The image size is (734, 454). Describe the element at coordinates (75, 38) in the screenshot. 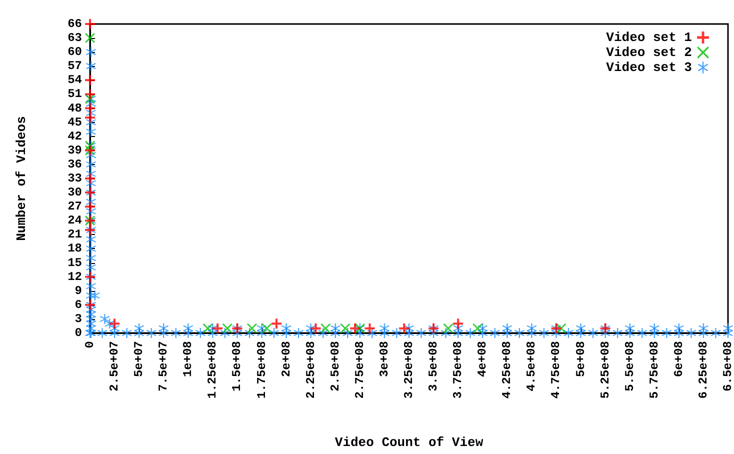

I see `y-tick-label: 63` at that location.